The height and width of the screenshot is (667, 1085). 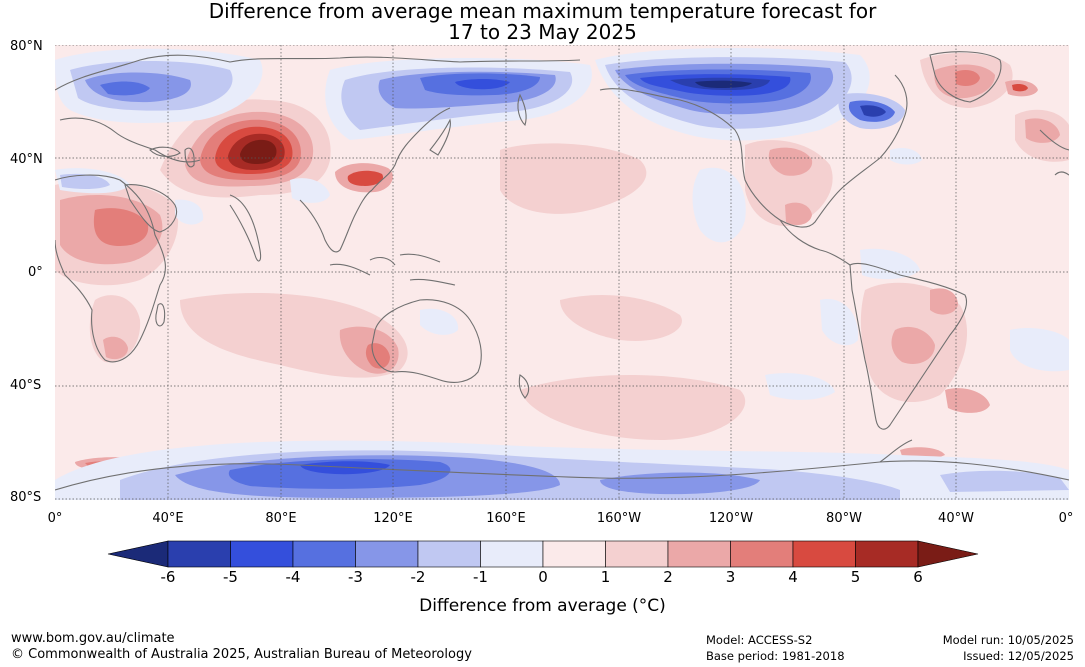 What do you see at coordinates (293, 577) in the screenshot?
I see `colorbar-tick-label: -4` at bounding box center [293, 577].